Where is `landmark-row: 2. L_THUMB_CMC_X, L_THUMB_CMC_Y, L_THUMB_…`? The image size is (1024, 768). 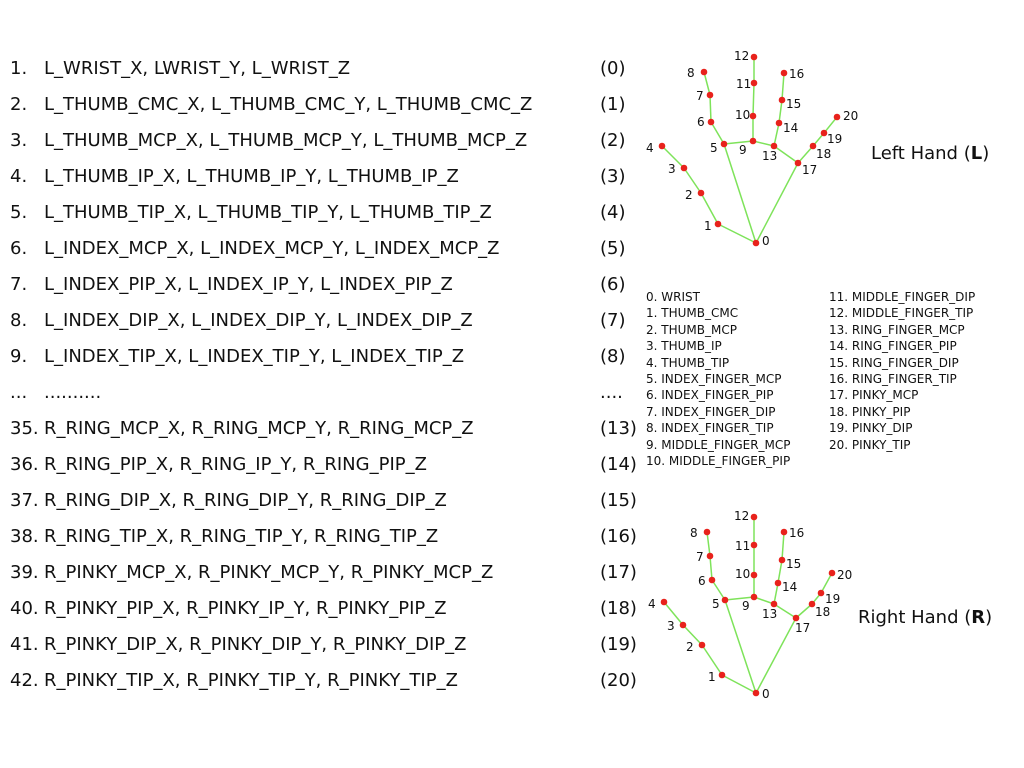 landmark-row: 2. L_THUMB_CMC_X, L_THUMB_CMC_Y, L_THUMB_… is located at coordinates (325, 111).